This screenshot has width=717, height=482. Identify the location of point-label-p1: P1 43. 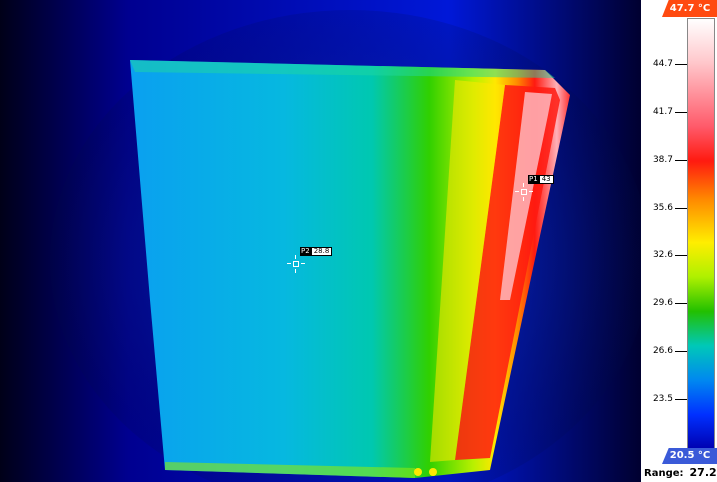
(541, 179).